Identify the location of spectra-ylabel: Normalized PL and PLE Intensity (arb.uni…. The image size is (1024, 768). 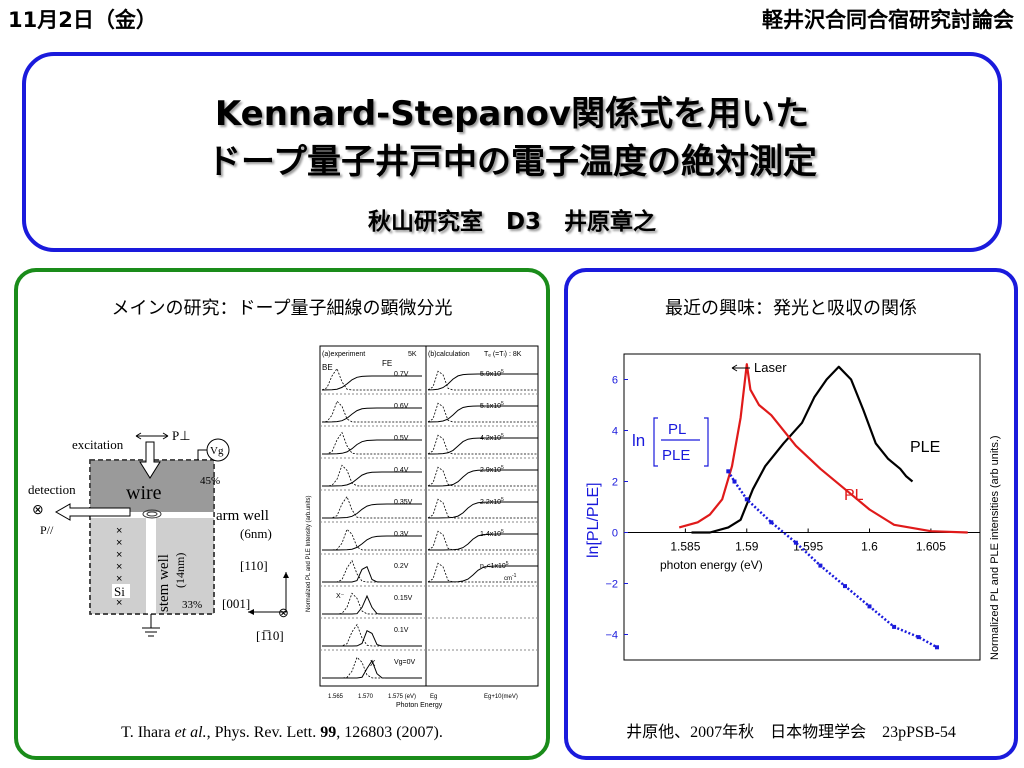
(309, 553).